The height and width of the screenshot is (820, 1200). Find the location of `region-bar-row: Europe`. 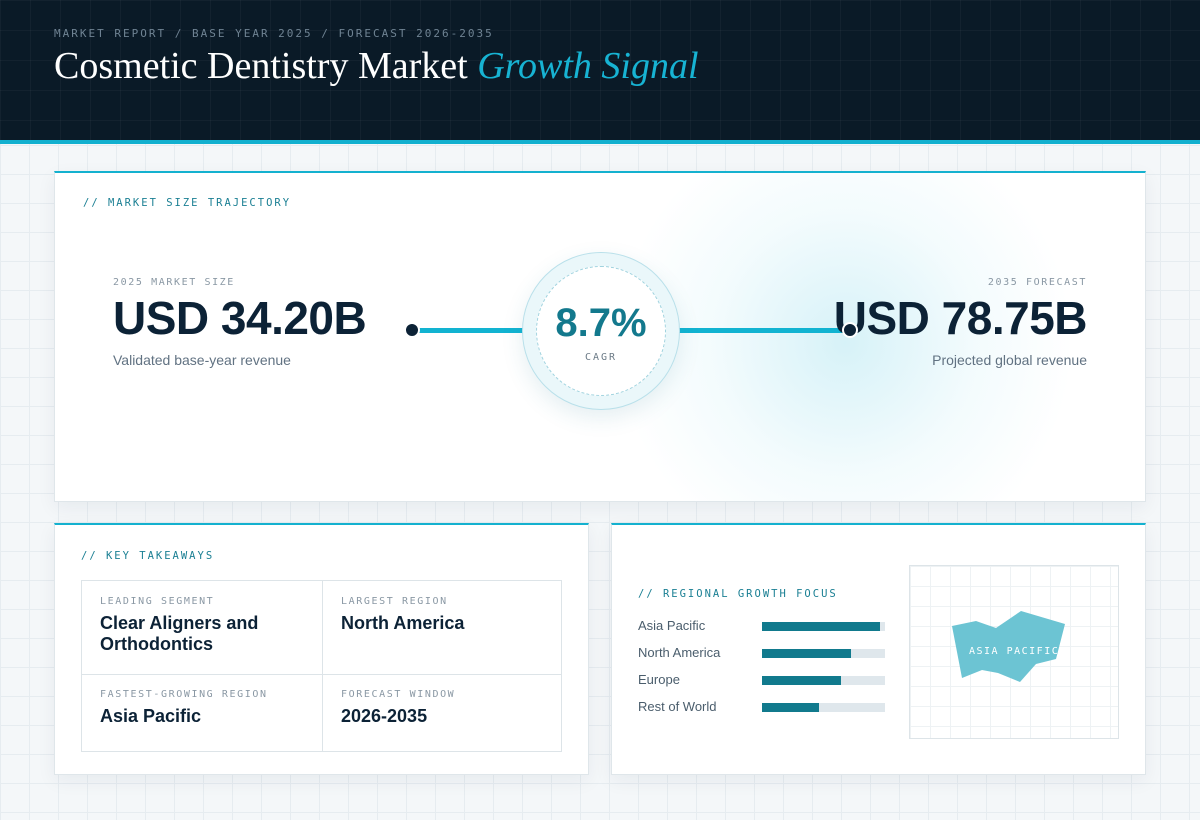

region-bar-row: Europe is located at coordinates (762, 684).